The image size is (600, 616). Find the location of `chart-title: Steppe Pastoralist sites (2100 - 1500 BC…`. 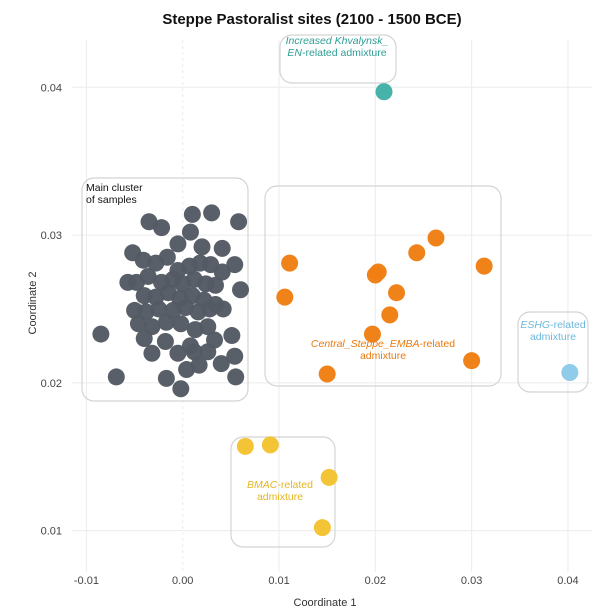

chart-title: Steppe Pastoralist sites (2100 - 1500 BC… is located at coordinates (311, 19).